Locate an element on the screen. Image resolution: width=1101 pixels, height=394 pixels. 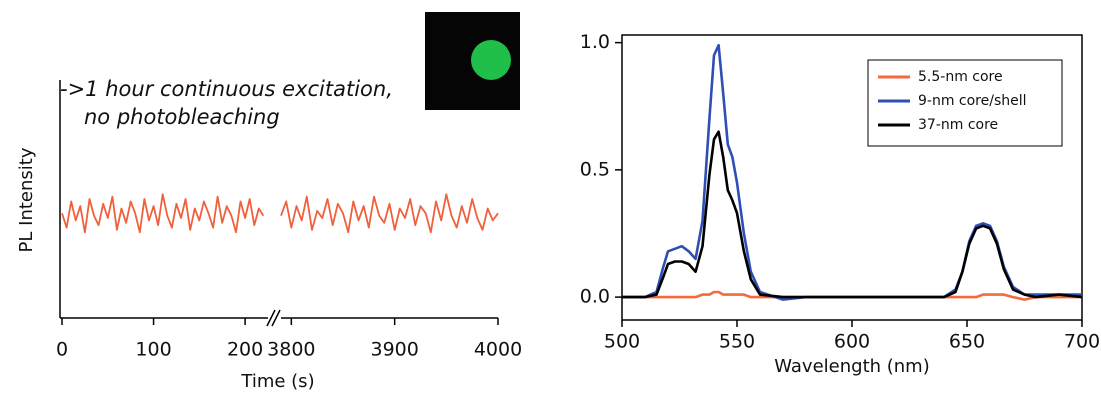
inset-image is located at coordinates (472, 61).